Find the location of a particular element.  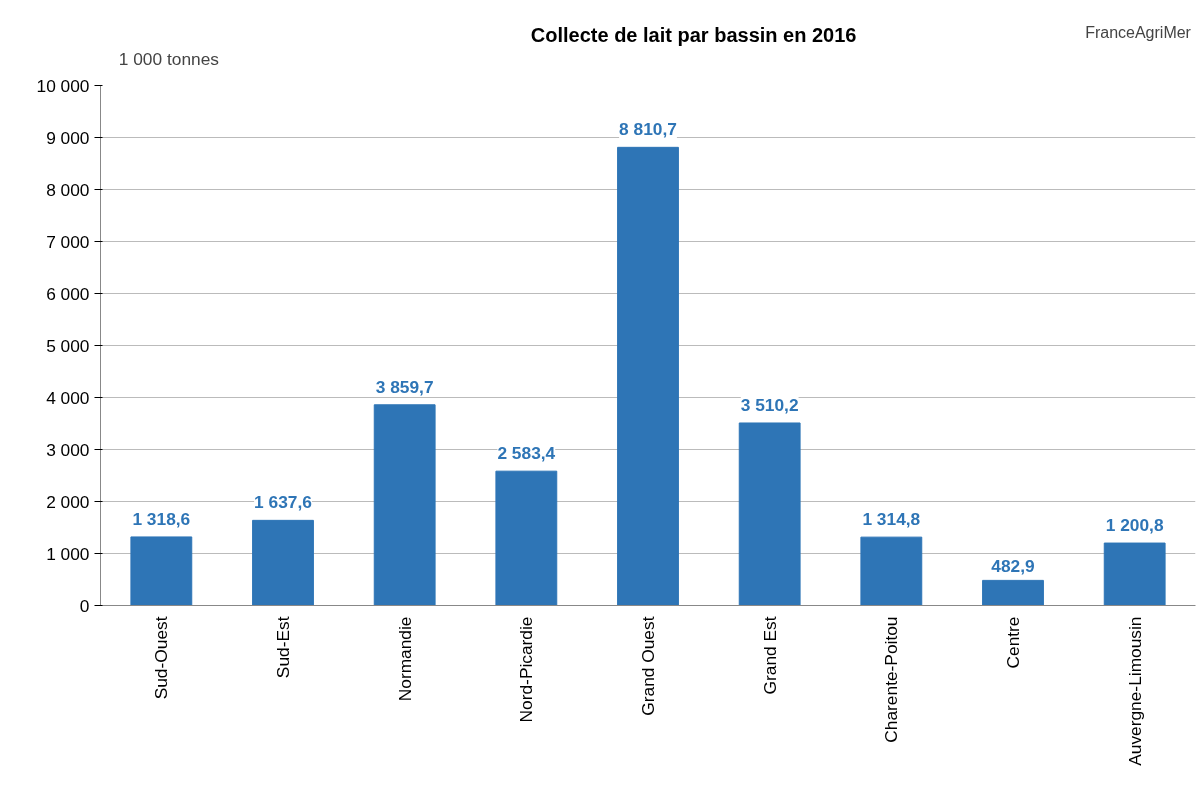

y-tick-label: 6 000 is located at coordinates (68, 293).